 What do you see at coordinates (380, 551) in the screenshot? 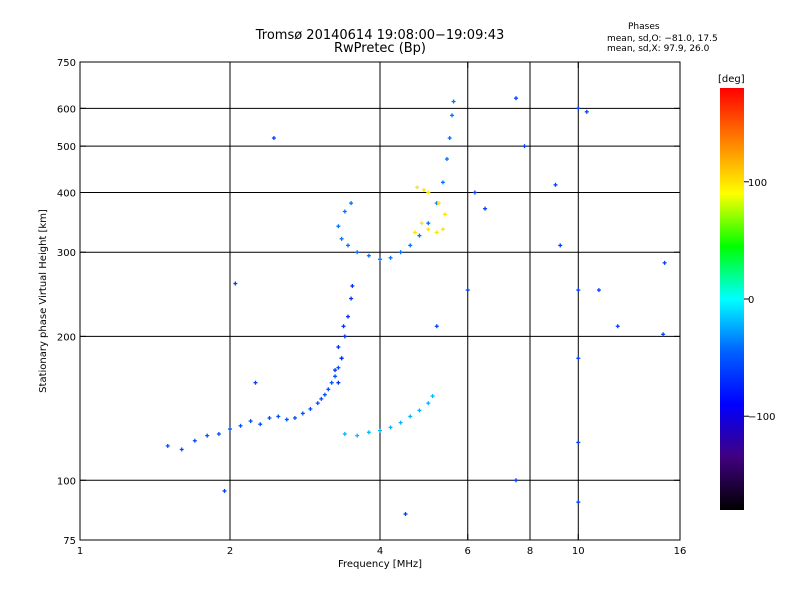
I see `x-tick-label: 4` at bounding box center [380, 551].